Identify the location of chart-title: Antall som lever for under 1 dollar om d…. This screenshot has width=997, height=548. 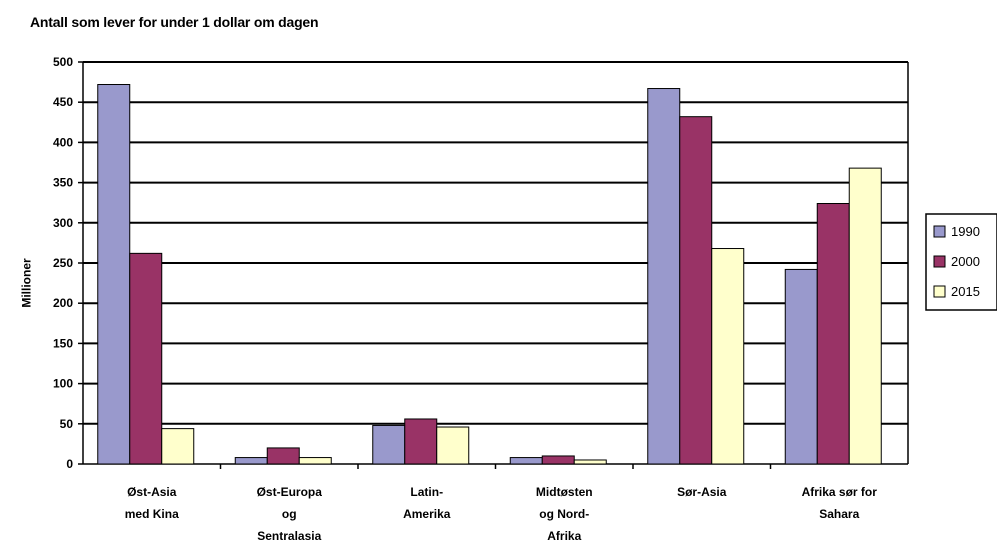
(174, 22).